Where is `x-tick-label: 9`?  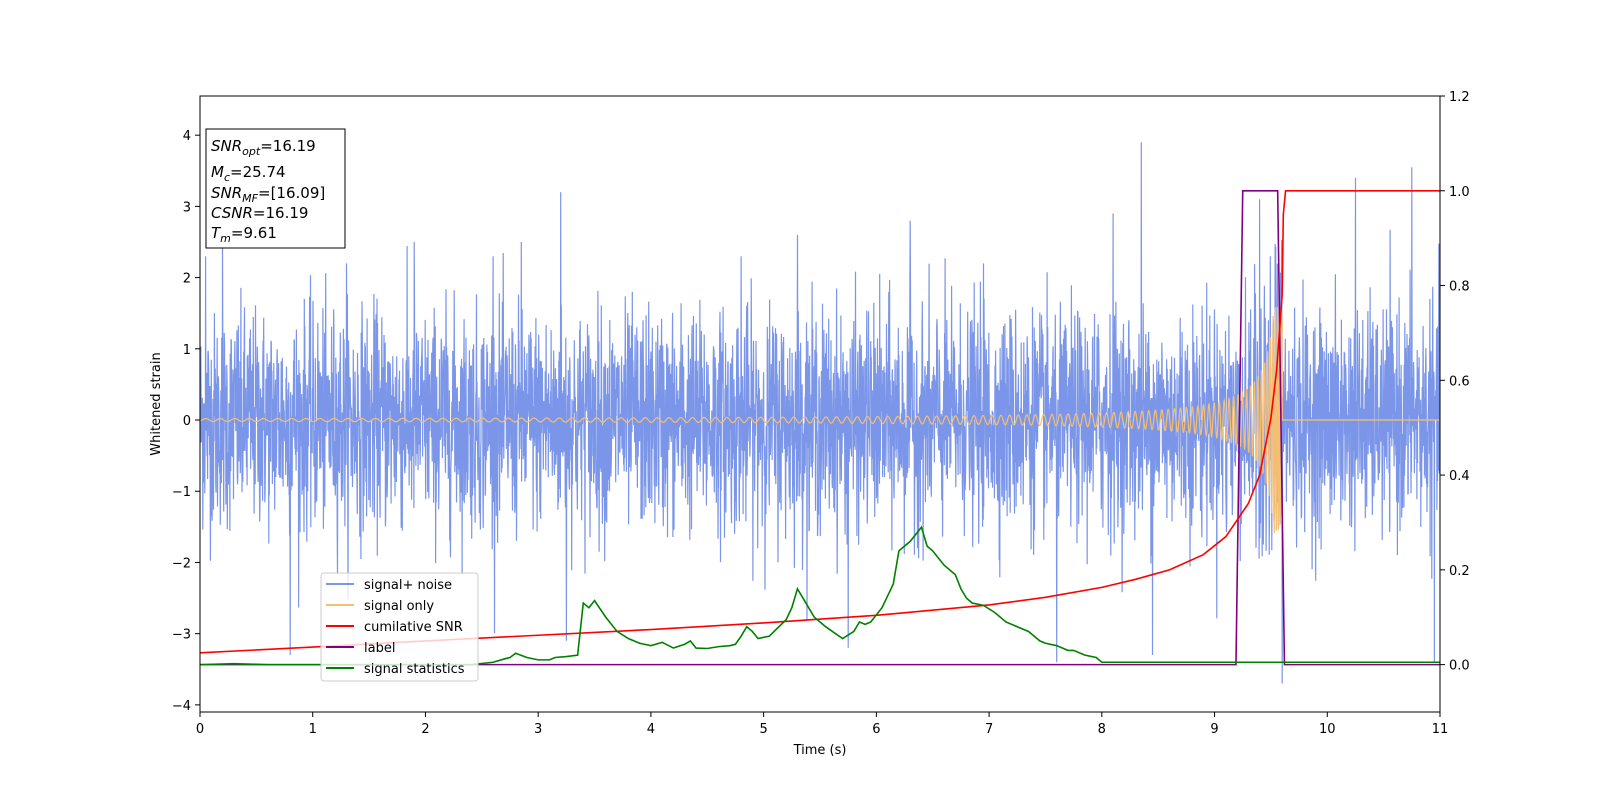 x-tick-label: 9 is located at coordinates (1214, 729).